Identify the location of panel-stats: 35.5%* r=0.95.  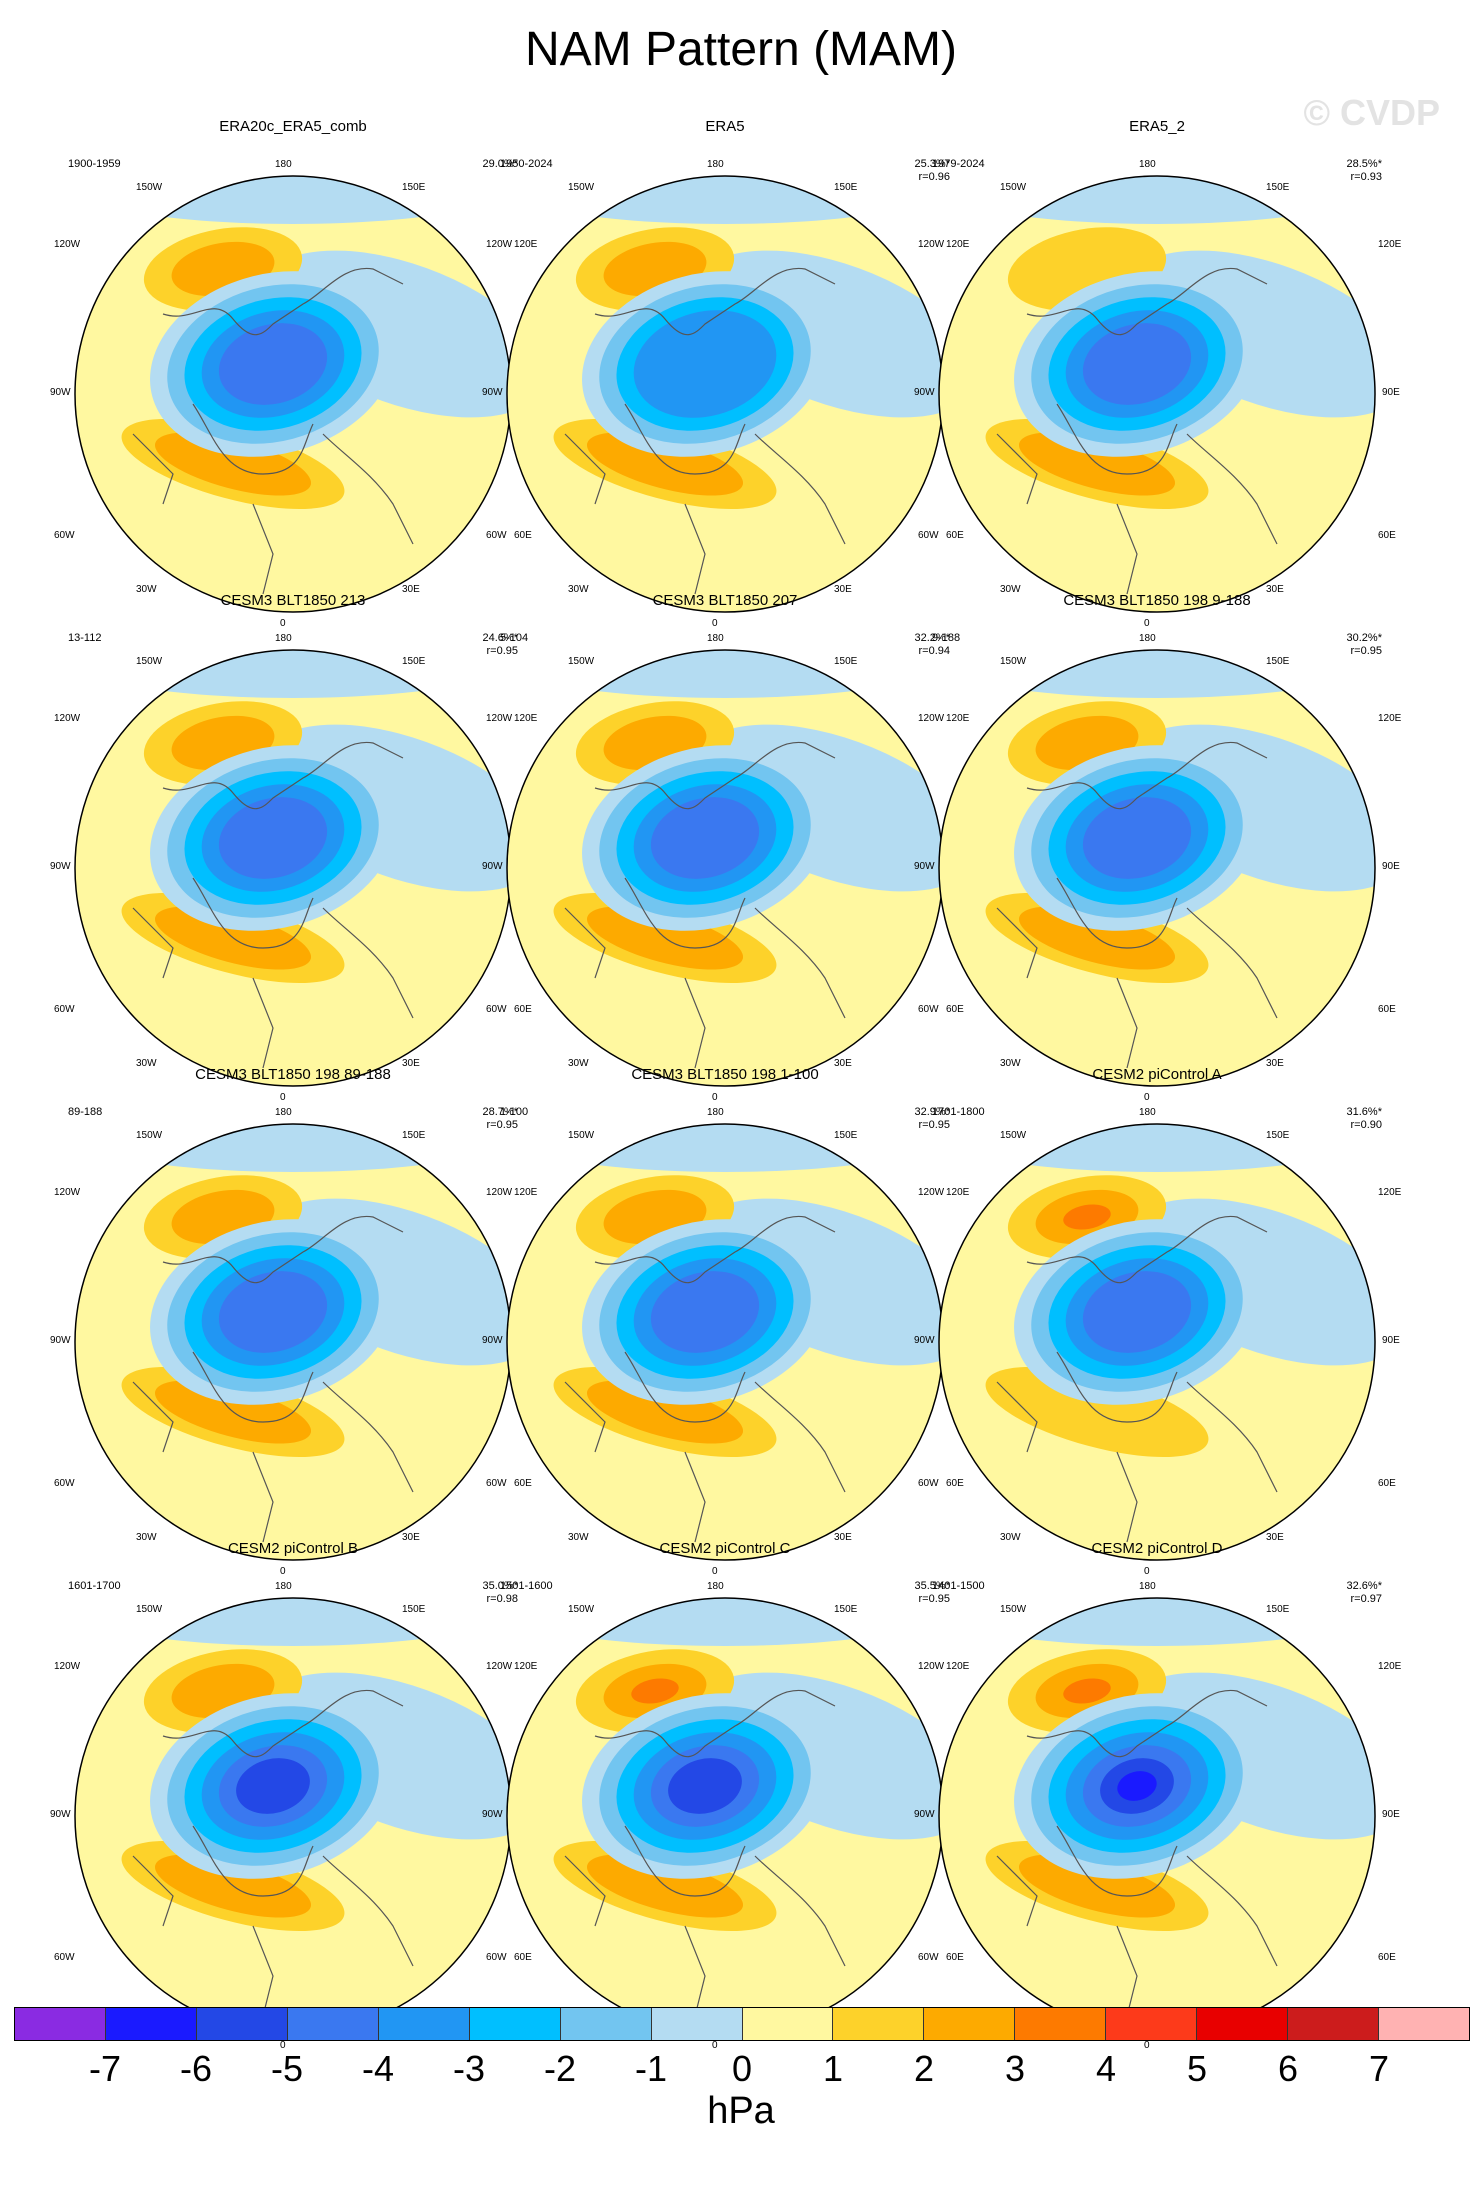
(932, 1593).